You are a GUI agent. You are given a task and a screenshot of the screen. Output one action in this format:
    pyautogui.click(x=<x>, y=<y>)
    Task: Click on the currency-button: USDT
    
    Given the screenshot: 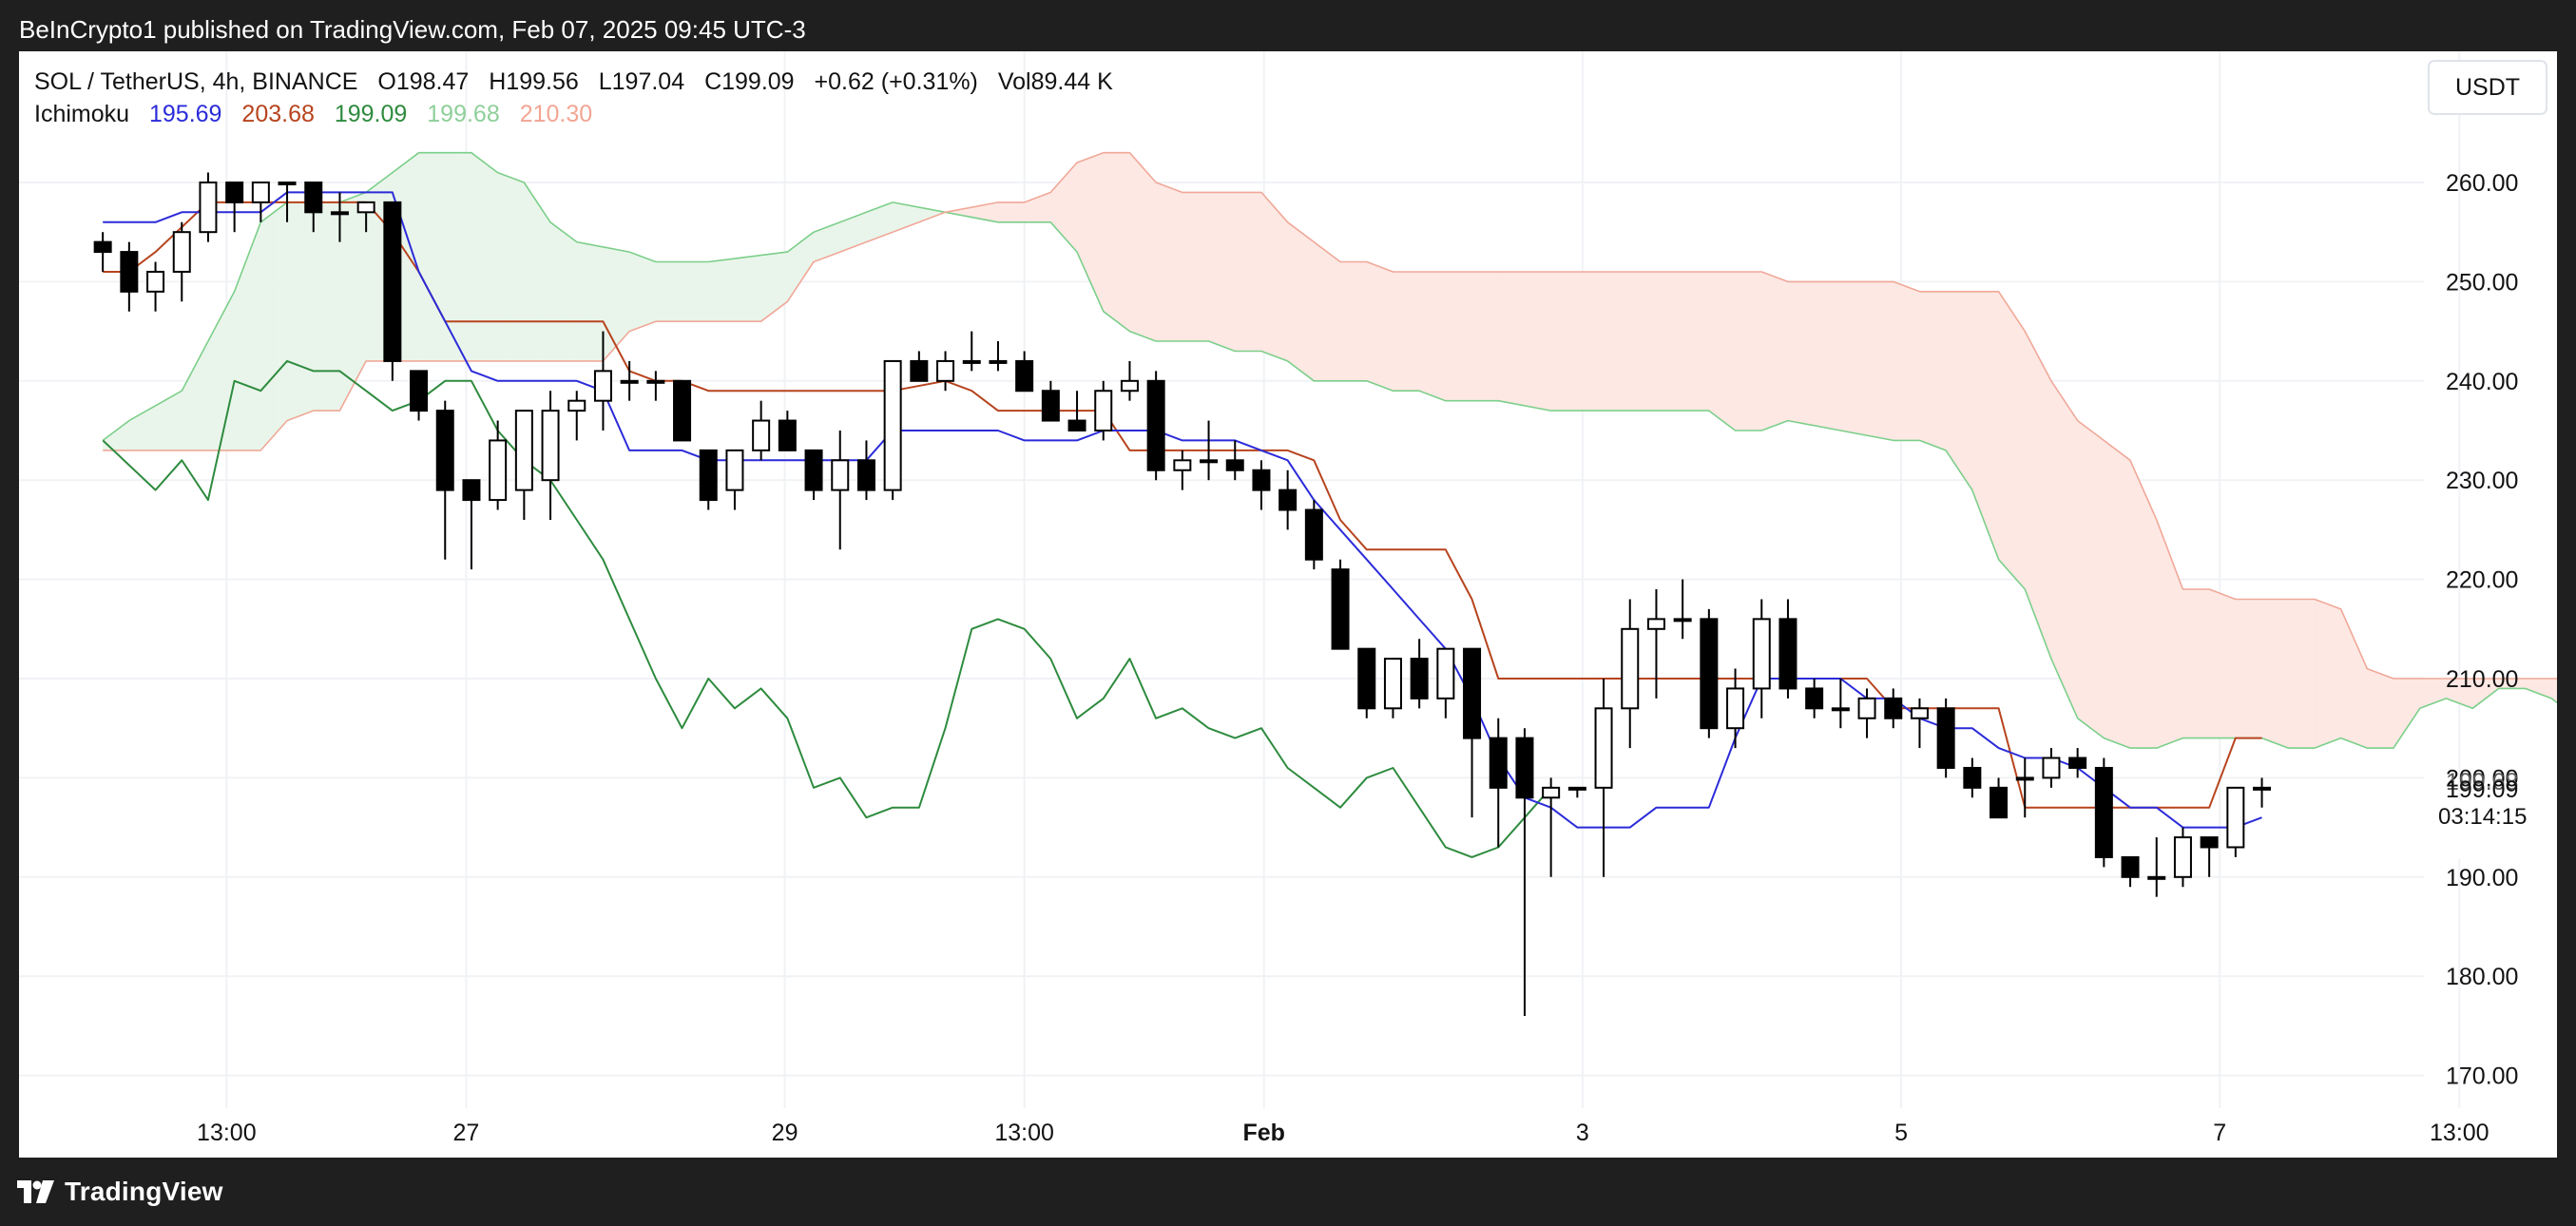 What is the action you would take?
    pyautogui.click(x=2488, y=88)
    